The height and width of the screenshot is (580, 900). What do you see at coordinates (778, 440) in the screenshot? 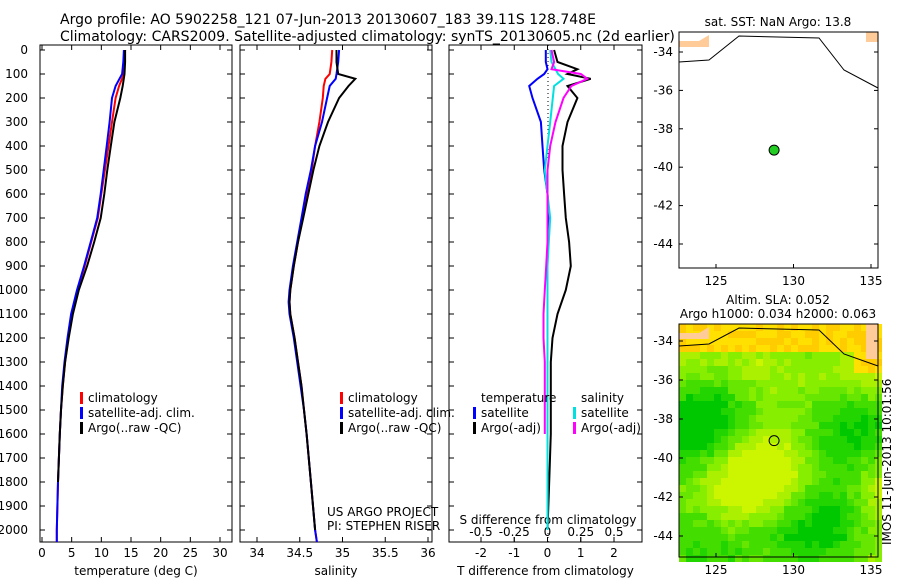
I see `map-frame` at bounding box center [778, 440].